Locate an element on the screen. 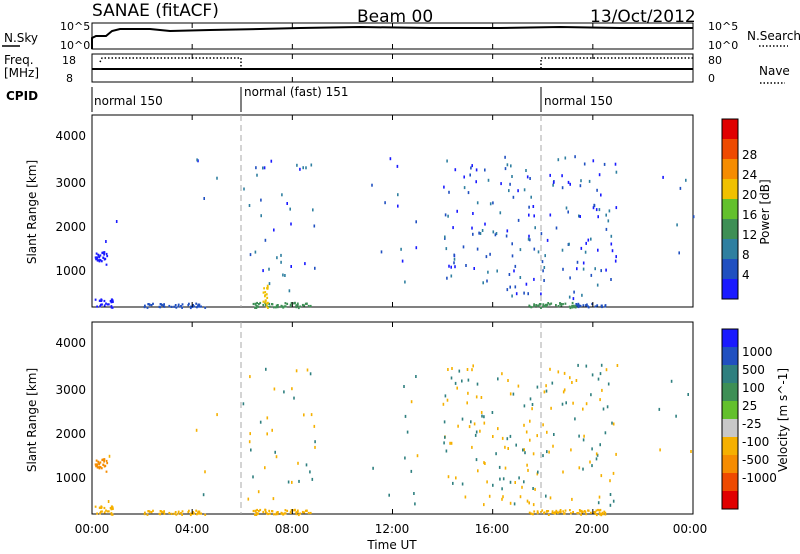 Image resolution: width=800 pixels, height=554 pixels. freq-tick-top: 18 is located at coordinates (69, 60).